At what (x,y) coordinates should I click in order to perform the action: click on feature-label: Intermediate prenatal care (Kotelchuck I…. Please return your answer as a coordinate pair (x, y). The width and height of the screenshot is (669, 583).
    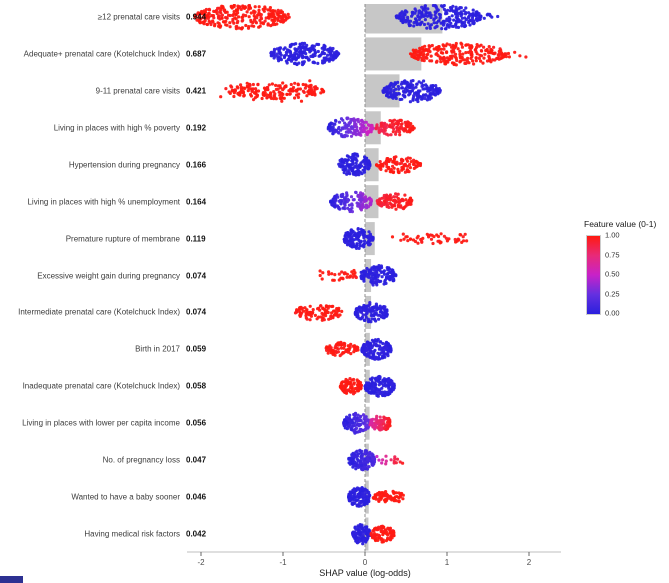
    Looking at the image, I should click on (99, 312).